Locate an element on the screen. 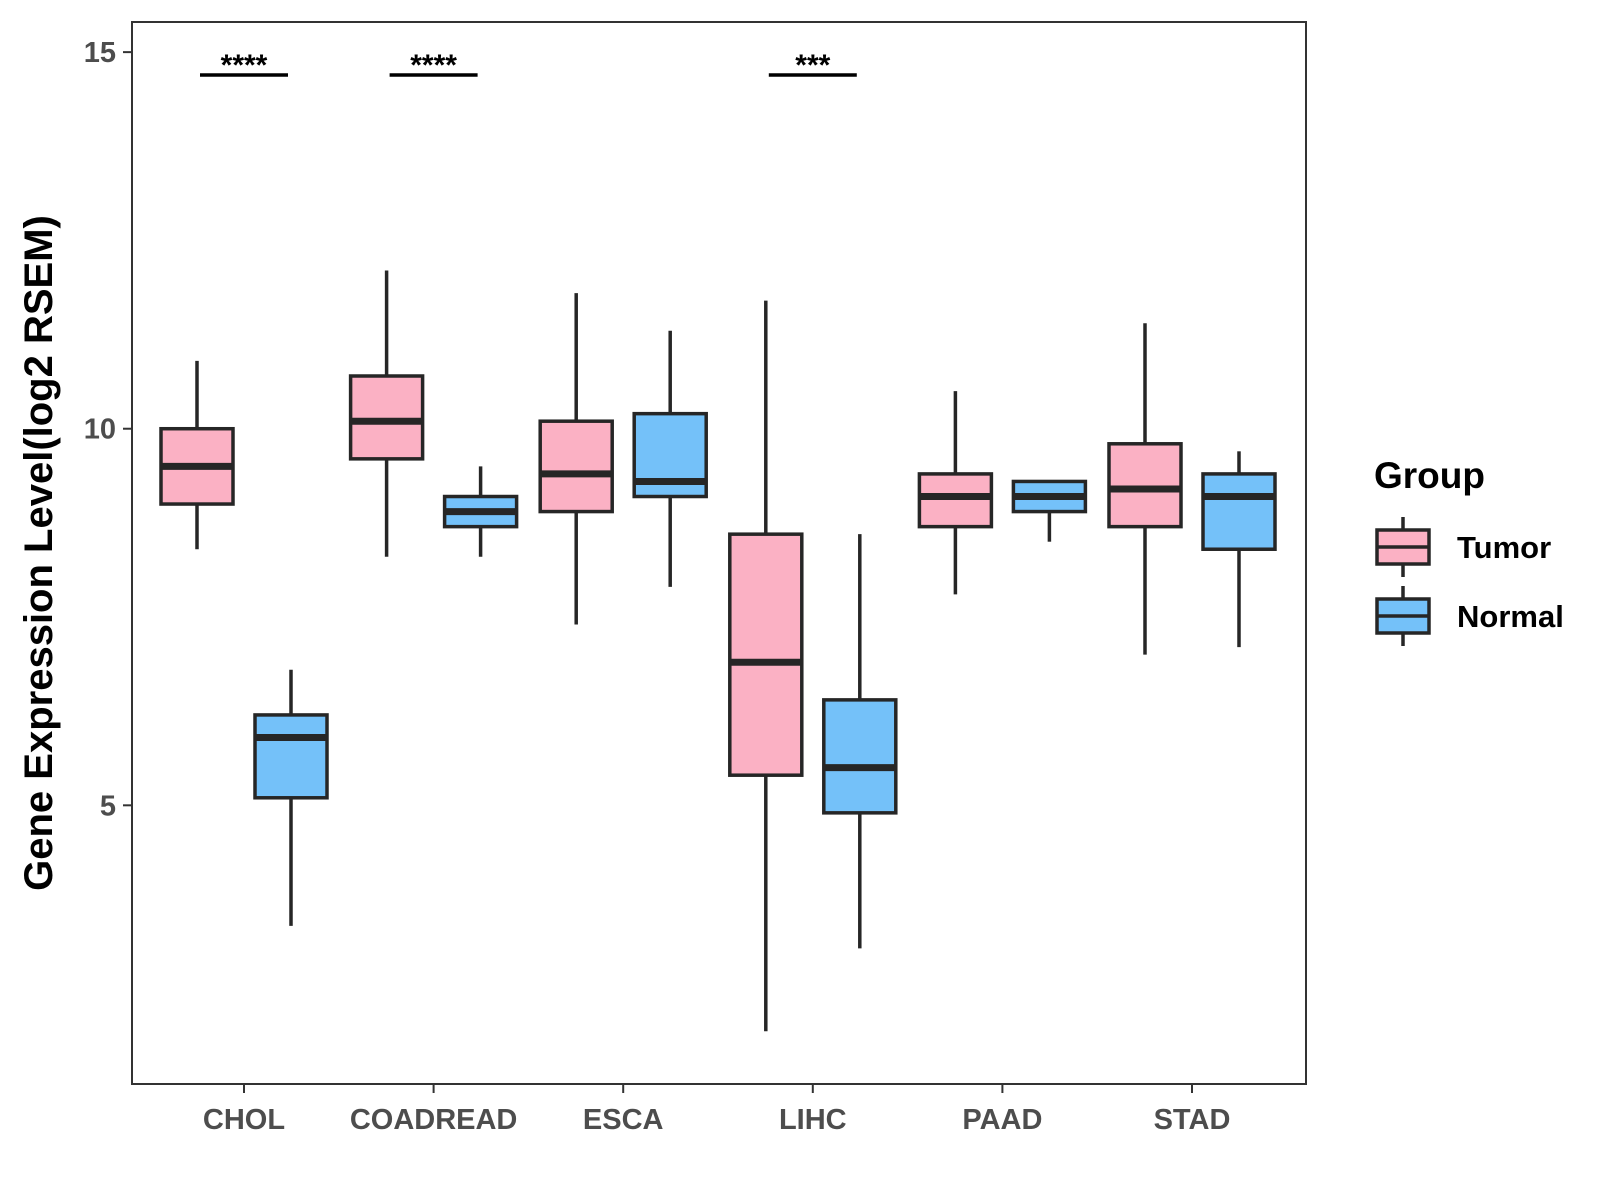 The image size is (1600, 1200). legend: Group Tumor Normal is located at coordinates (1469, 550).